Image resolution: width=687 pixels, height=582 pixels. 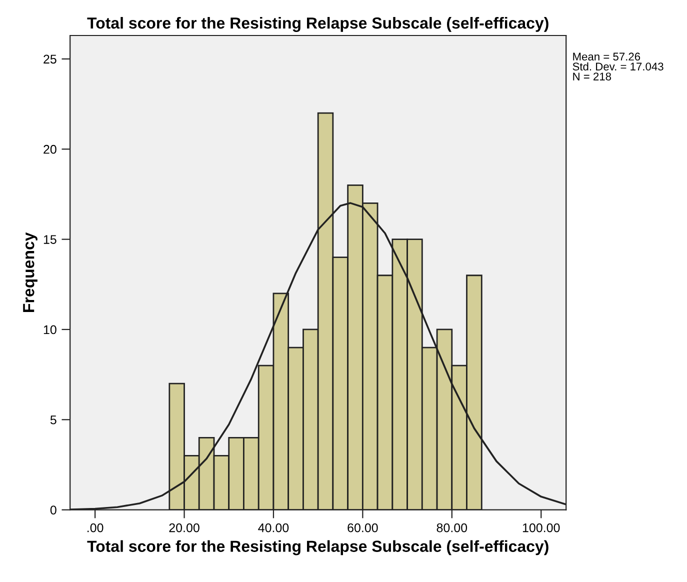 I want to click on x-tick-label: 100.00, so click(x=541, y=527).